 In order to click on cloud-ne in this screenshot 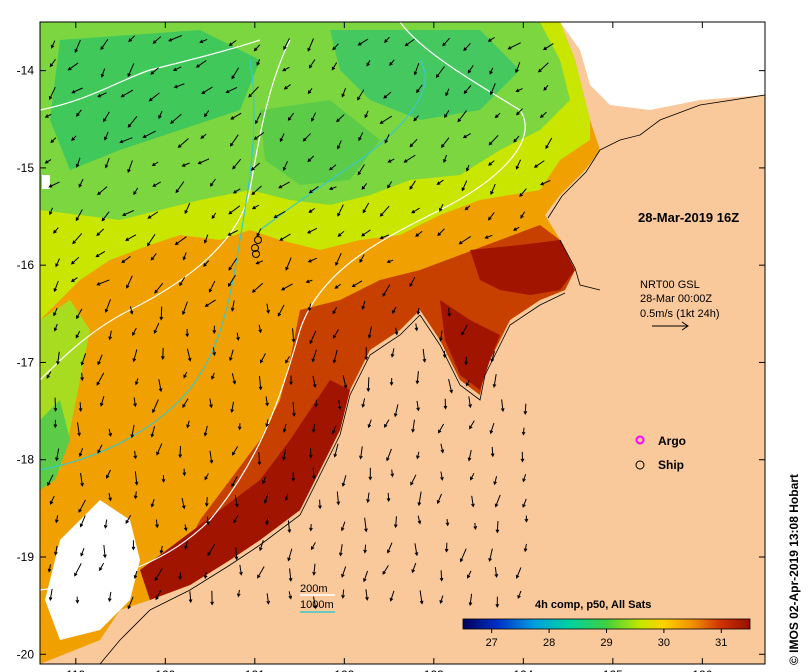, I will do `click(662, 66)`.